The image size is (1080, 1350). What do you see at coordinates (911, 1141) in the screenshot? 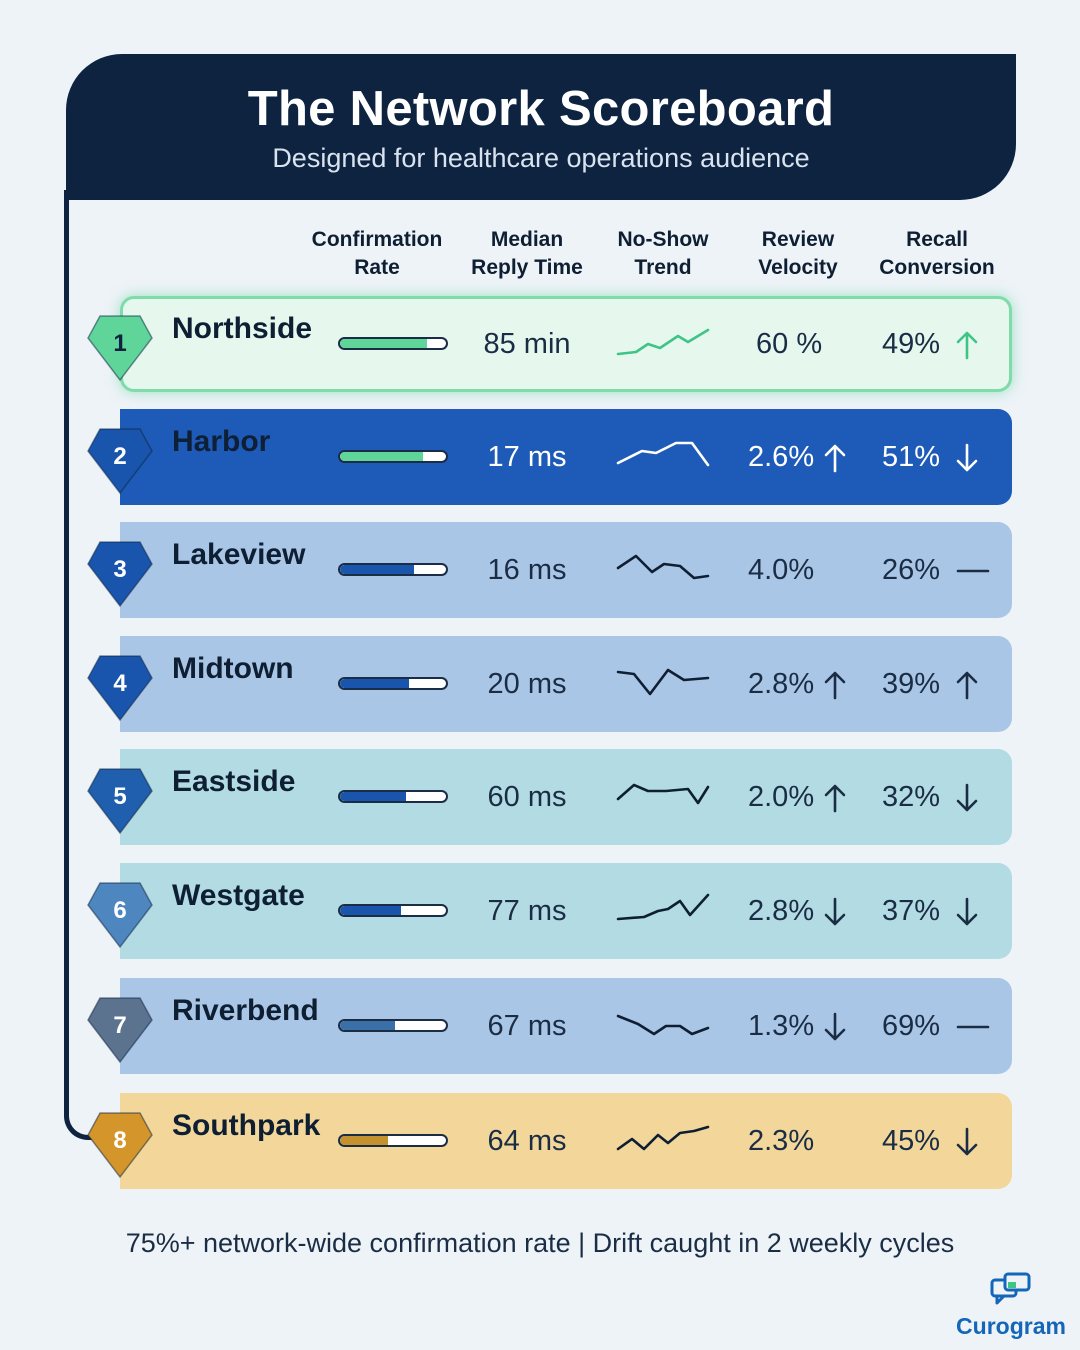
I see `recall-conversion-value: 45%` at bounding box center [911, 1141].